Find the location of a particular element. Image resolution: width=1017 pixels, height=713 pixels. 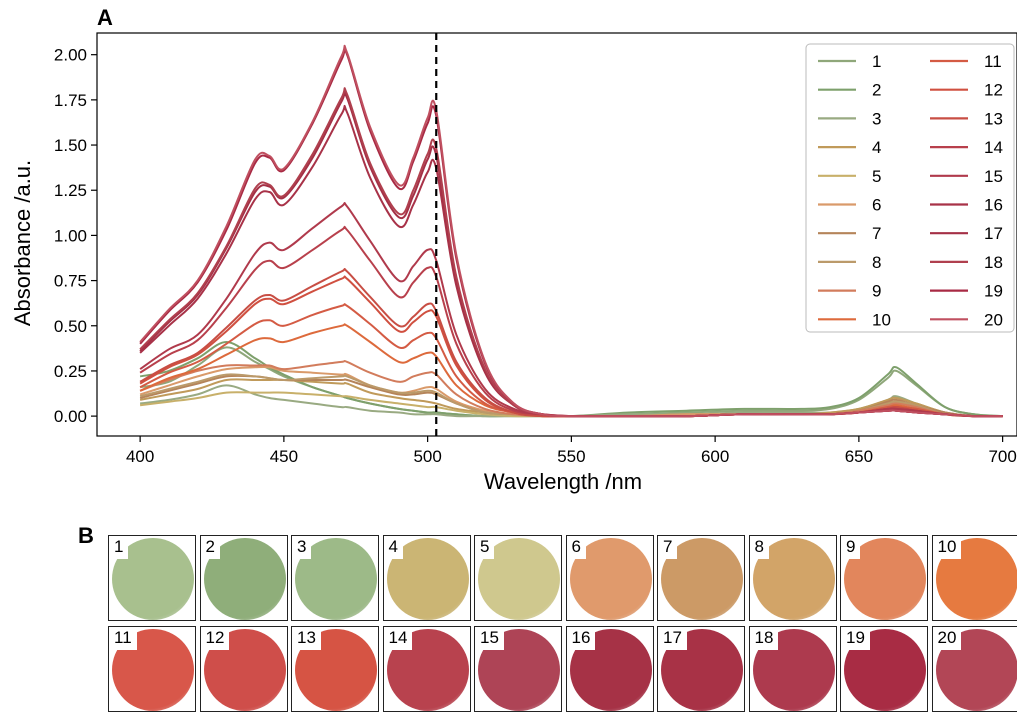

sample-swatch-19: 19 is located at coordinates (884, 669).